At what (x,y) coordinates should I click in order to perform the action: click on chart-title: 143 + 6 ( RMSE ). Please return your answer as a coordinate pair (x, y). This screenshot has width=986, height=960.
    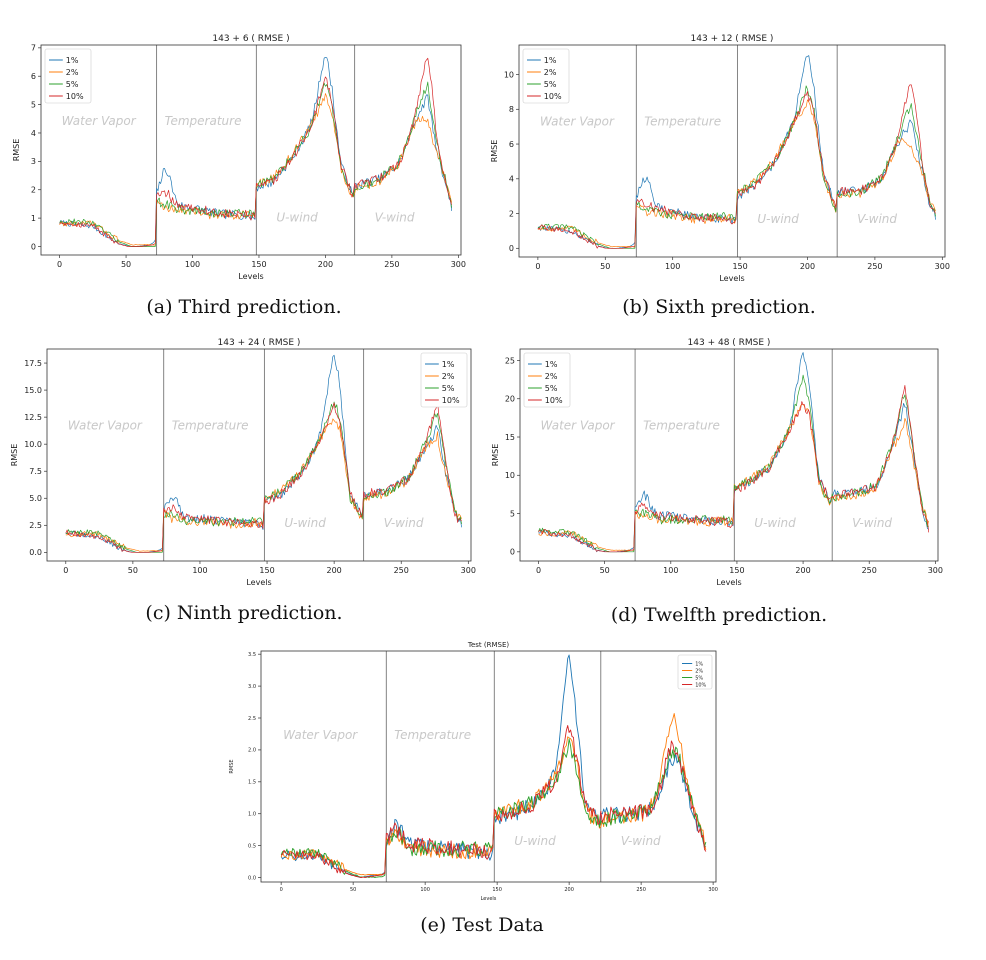
    Looking at the image, I should click on (250, 39).